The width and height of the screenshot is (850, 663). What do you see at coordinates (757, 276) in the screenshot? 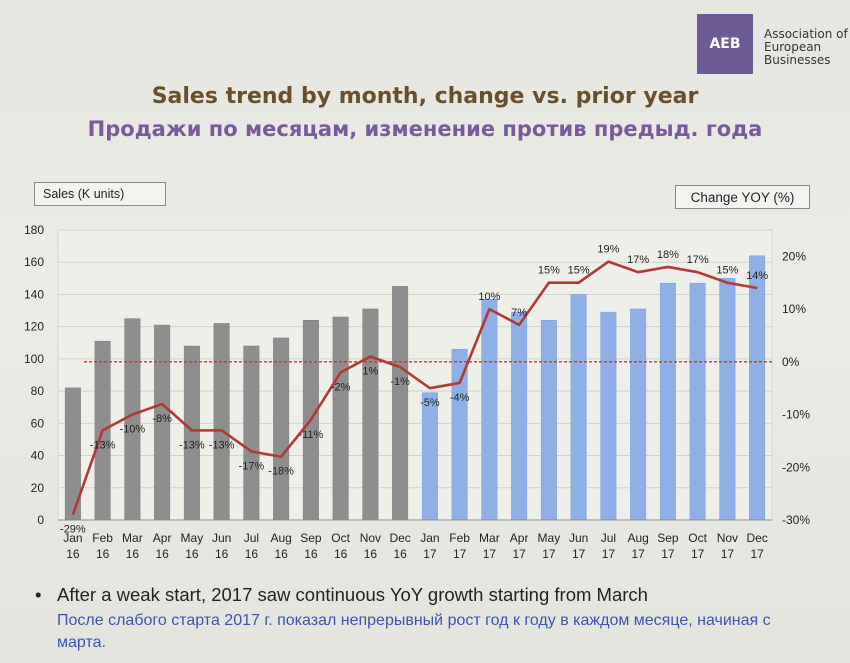
I see `data-label: 14%` at bounding box center [757, 276].